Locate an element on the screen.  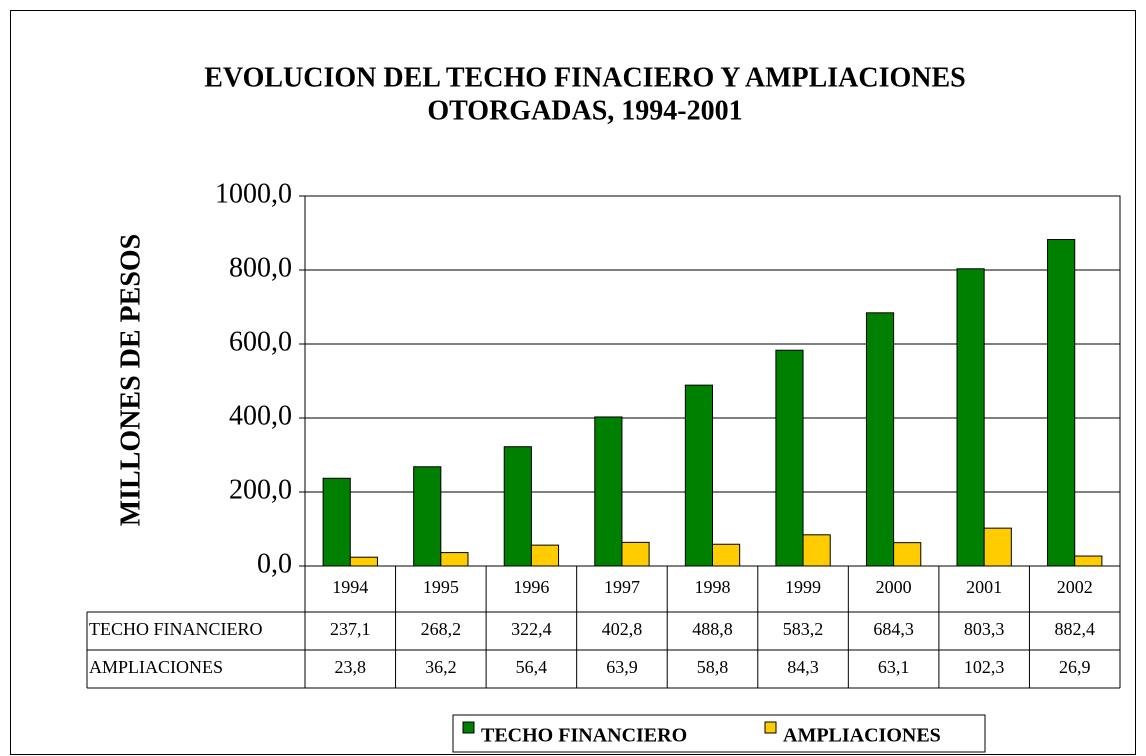
legend-label: AMPLIACIONES is located at coordinates (862, 736).